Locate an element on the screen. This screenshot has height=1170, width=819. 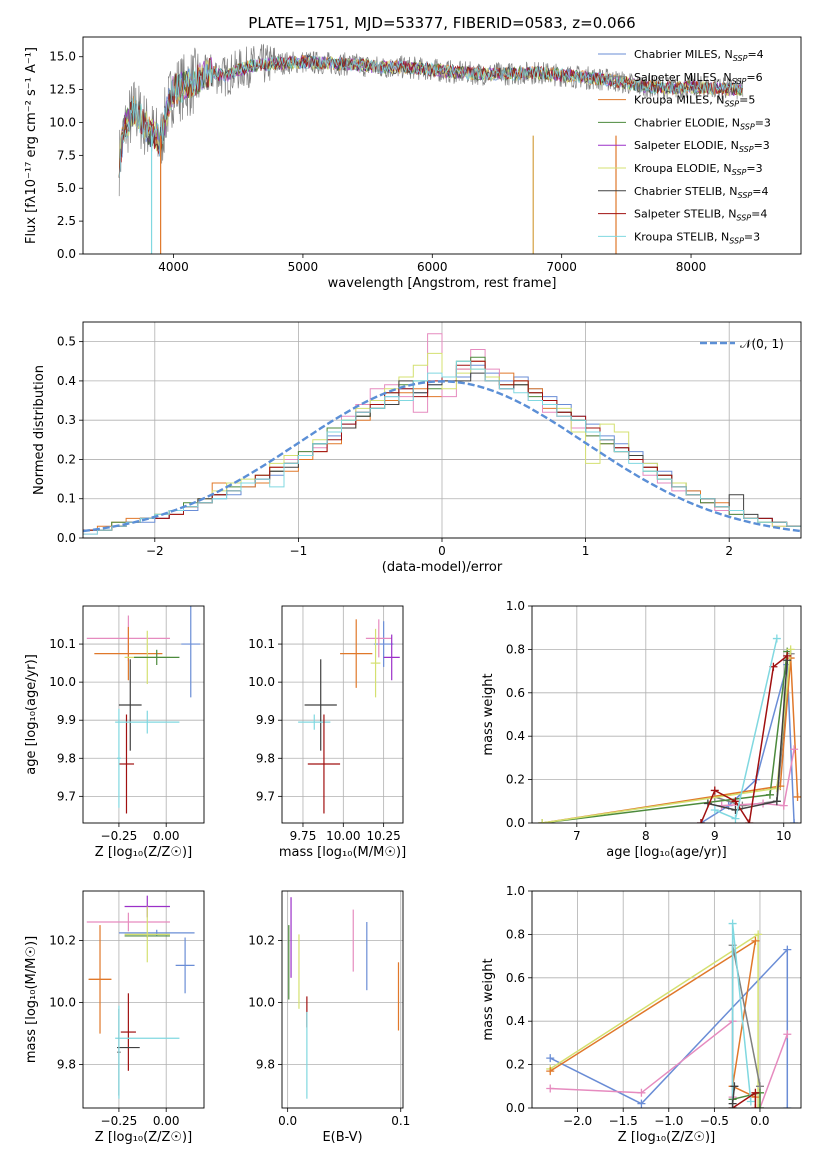
y-axis-label: mass [log₁₀(M/M☉)] is located at coordinates (31, 999).